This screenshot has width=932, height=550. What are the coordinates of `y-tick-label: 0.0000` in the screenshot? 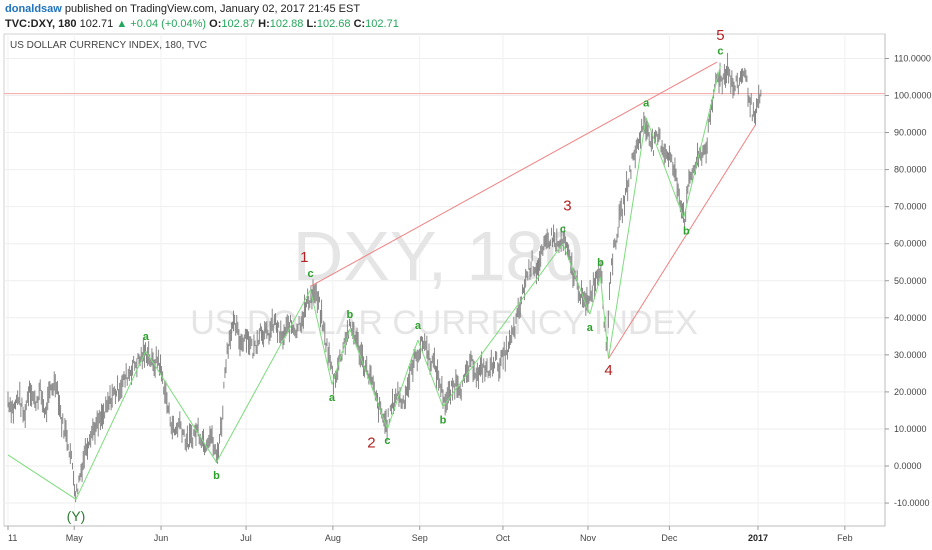 It's located at (908, 466).